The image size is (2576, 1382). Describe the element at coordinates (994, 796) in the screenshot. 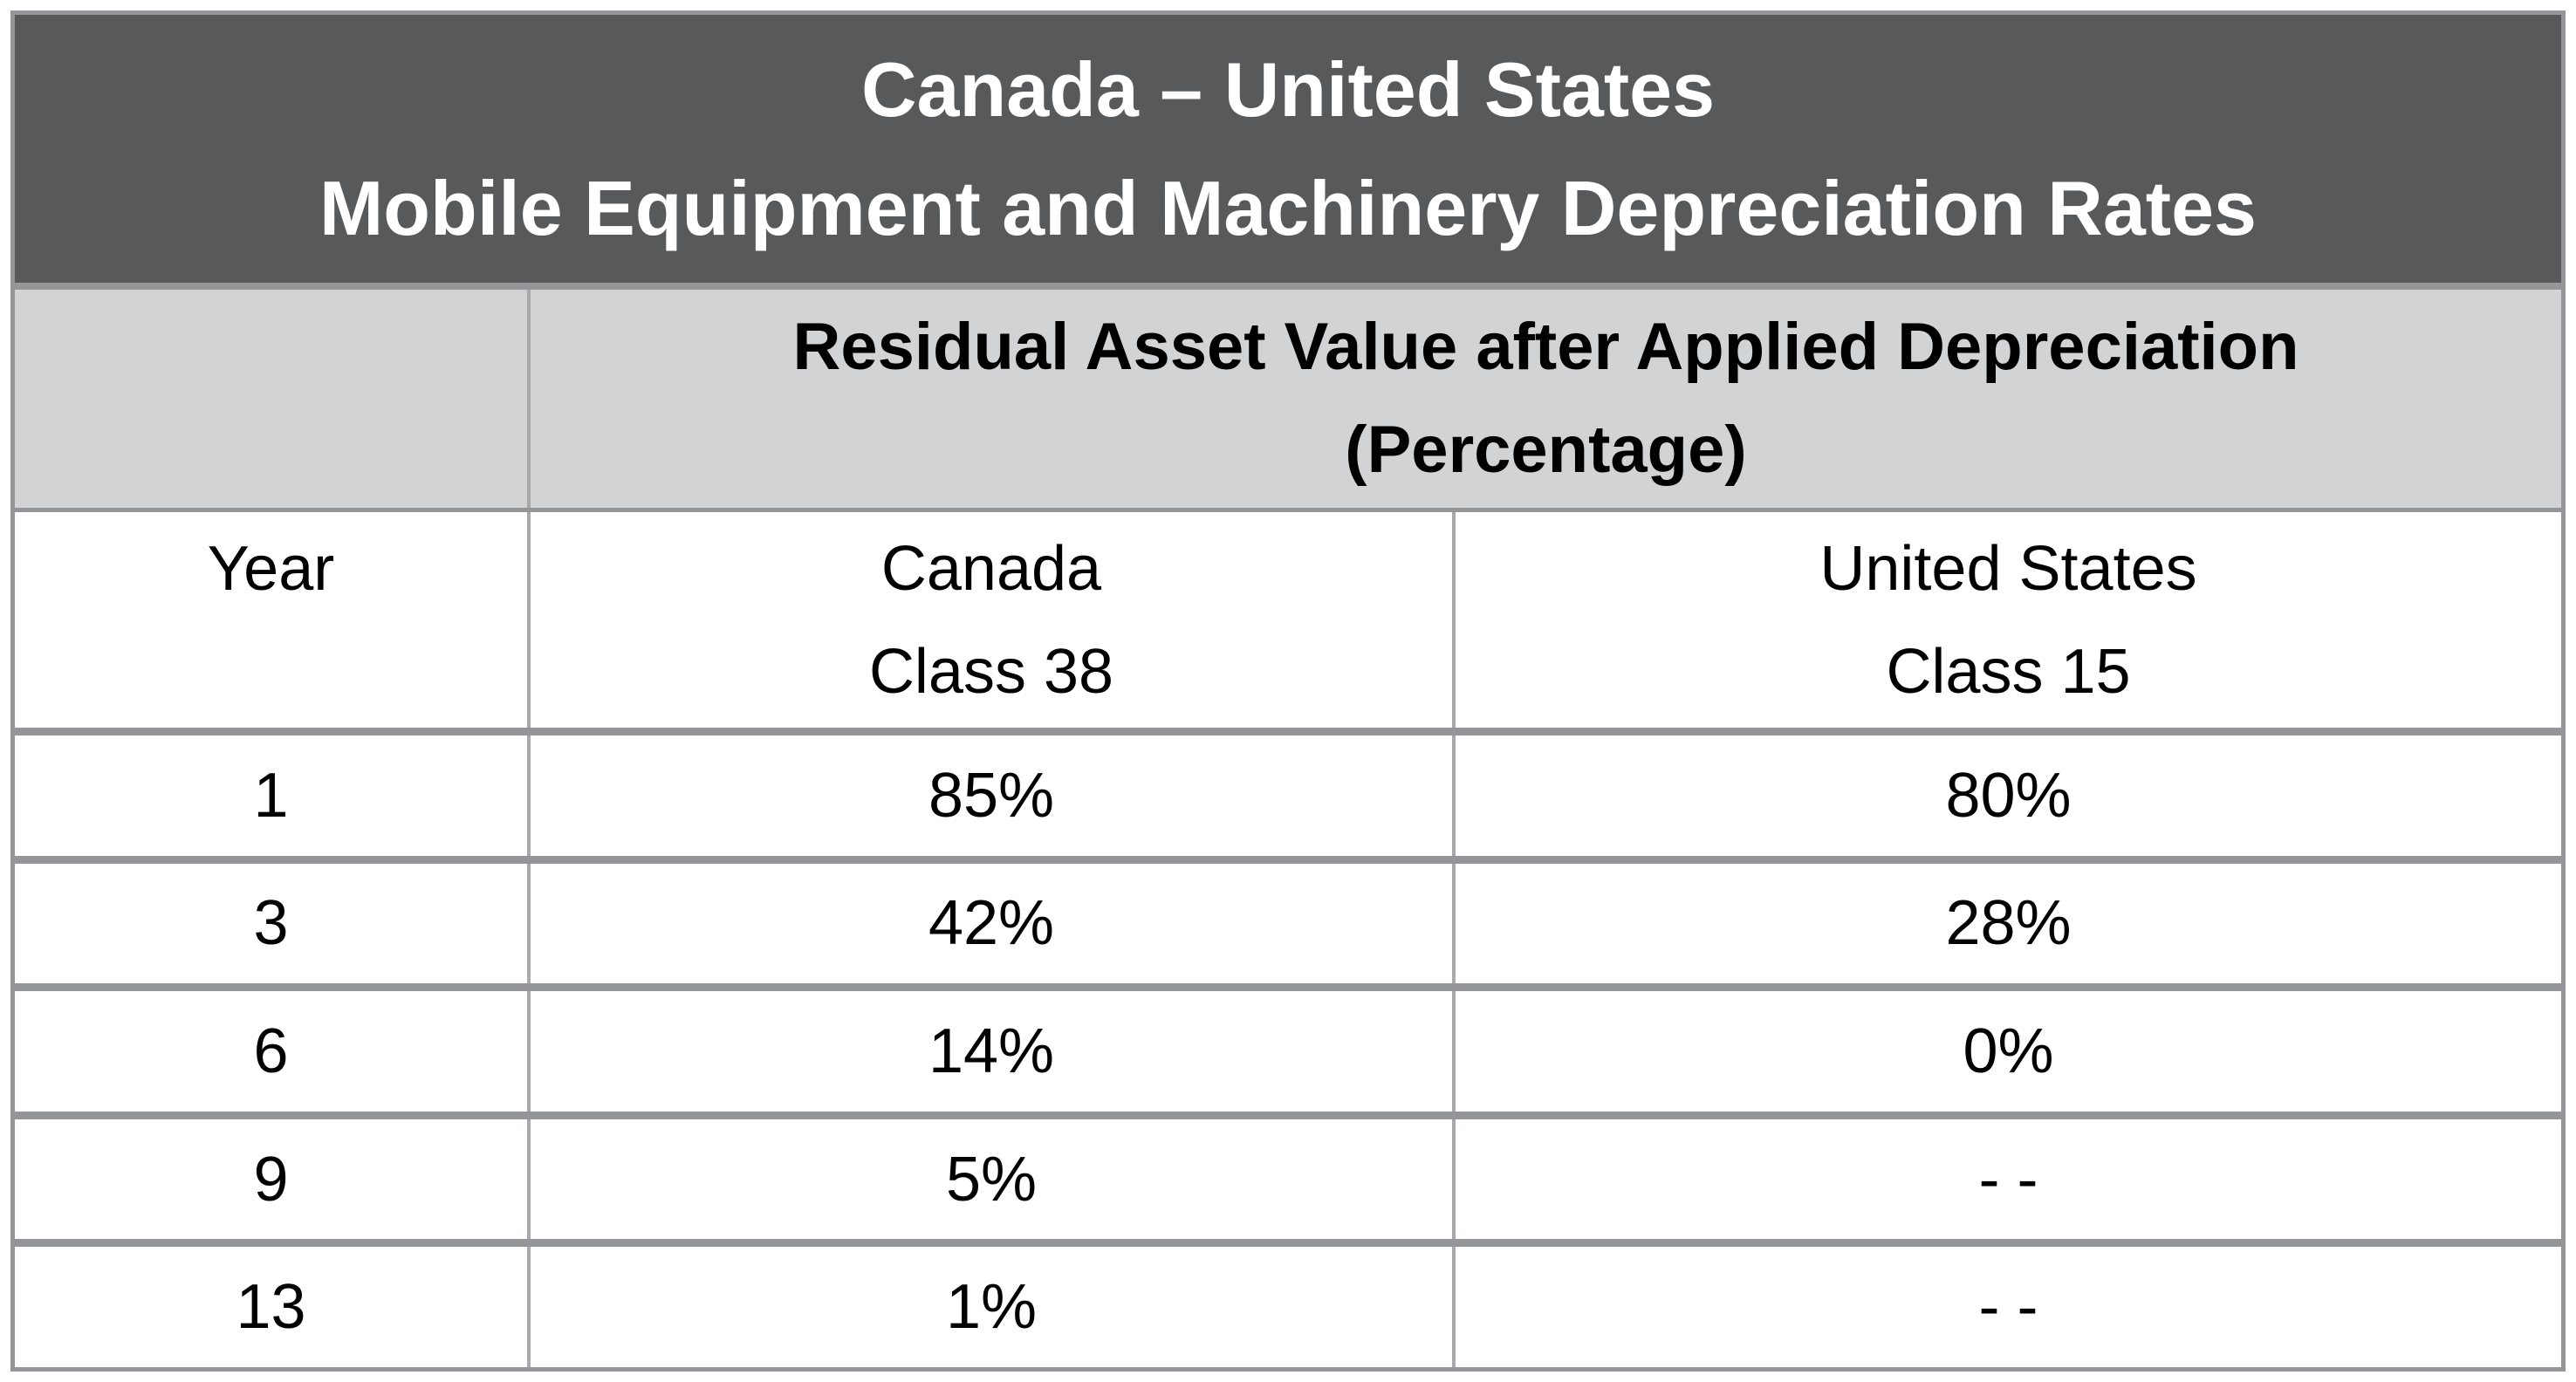

I see `canada-value-cell: 85%` at that location.